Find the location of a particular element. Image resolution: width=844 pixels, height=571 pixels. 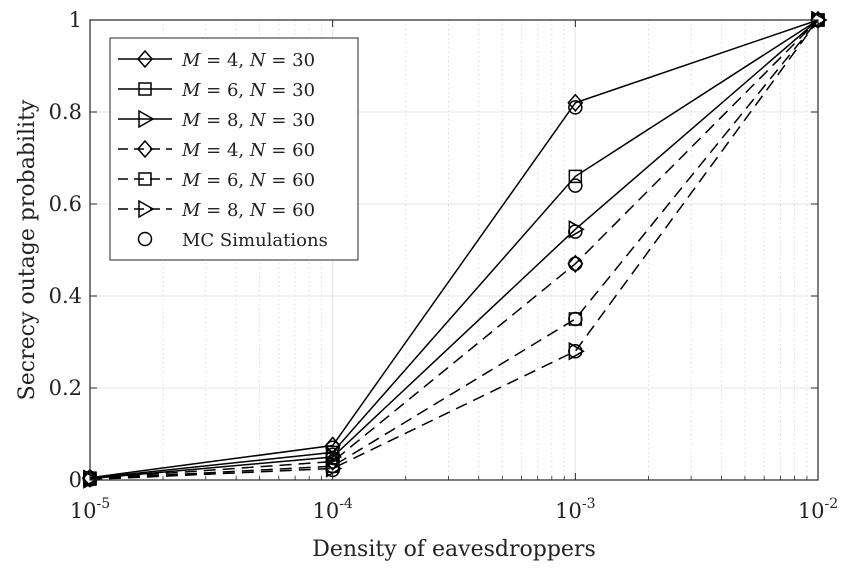

series-1-point is located at coordinates (575, 102).